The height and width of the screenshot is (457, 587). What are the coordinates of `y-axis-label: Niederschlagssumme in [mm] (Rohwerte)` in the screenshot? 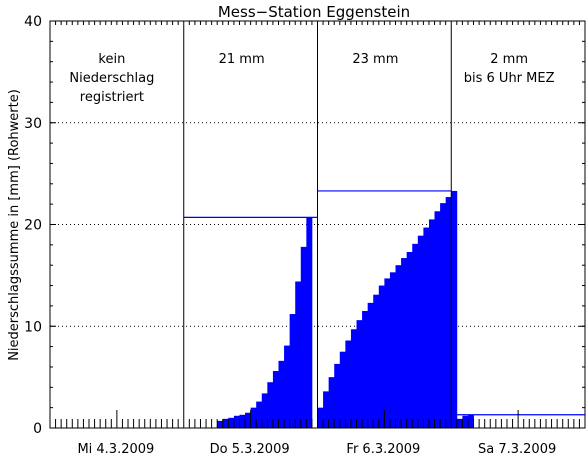 It's located at (14, 225).